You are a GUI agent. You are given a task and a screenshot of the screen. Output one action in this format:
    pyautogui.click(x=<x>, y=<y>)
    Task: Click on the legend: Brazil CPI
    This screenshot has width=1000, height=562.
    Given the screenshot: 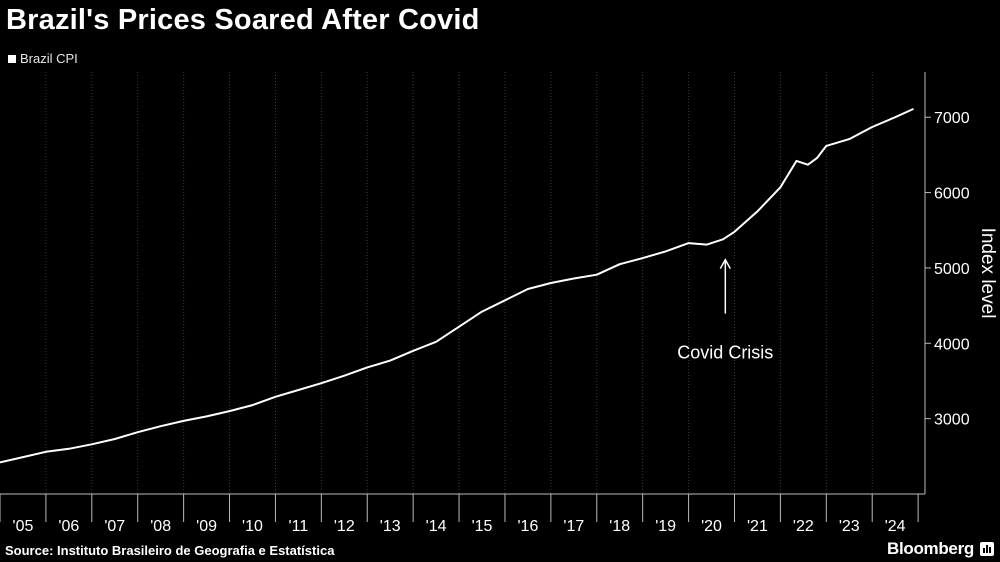 What is the action you would take?
    pyautogui.click(x=43, y=58)
    